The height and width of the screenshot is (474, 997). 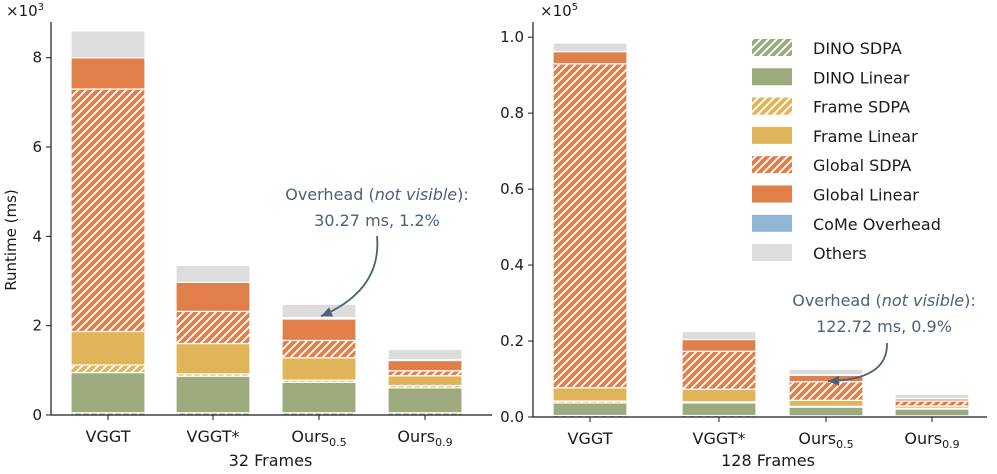 I want to click on y-axis-multiplier-exponent: 3, so click(x=41, y=7).